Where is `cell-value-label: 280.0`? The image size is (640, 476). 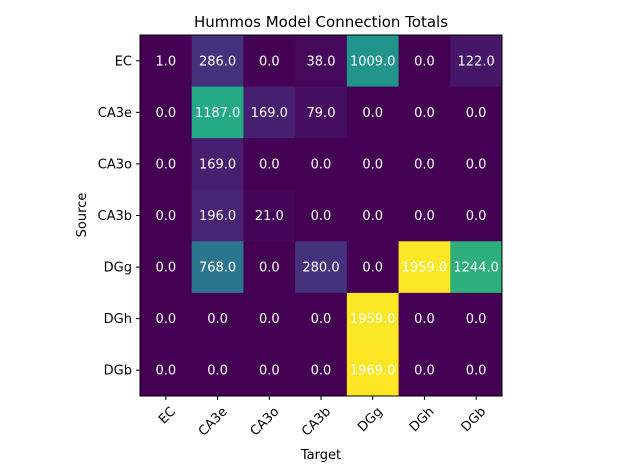
cell-value-label: 280.0 is located at coordinates (320, 268).